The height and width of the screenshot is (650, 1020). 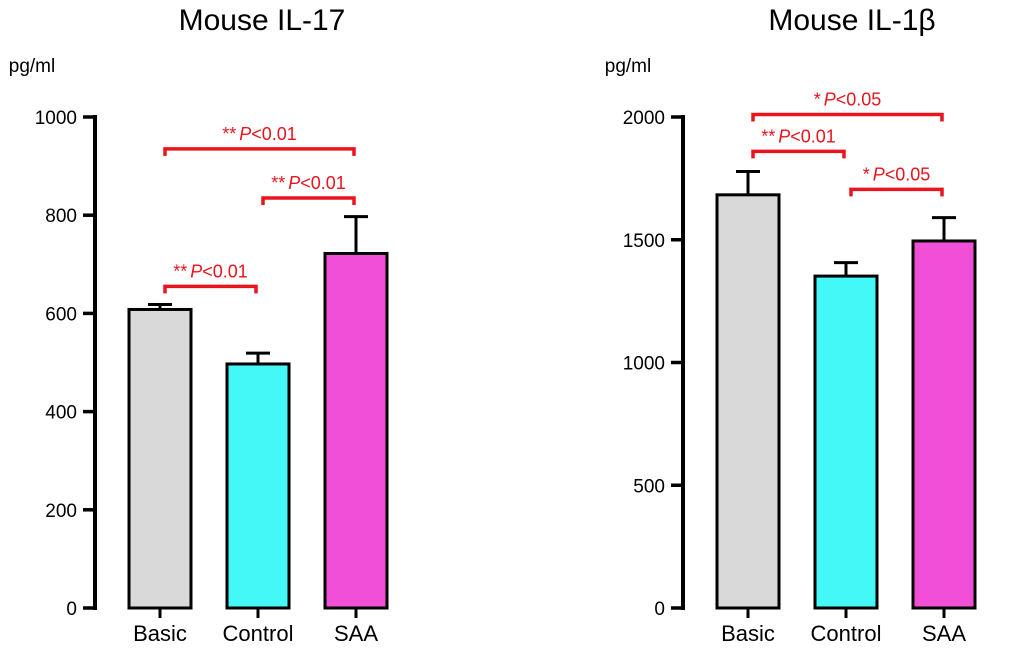 I want to click on y-tick-label: 1500, so click(x=644, y=241).